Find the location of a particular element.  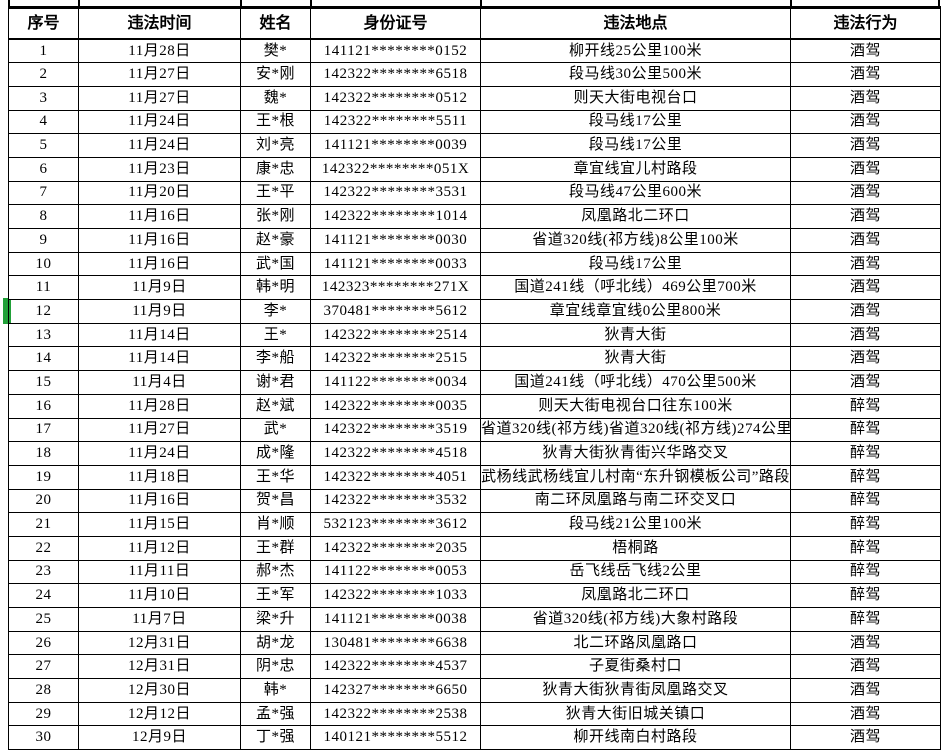

cell-id-number: 142322********4051 is located at coordinates (395, 477).